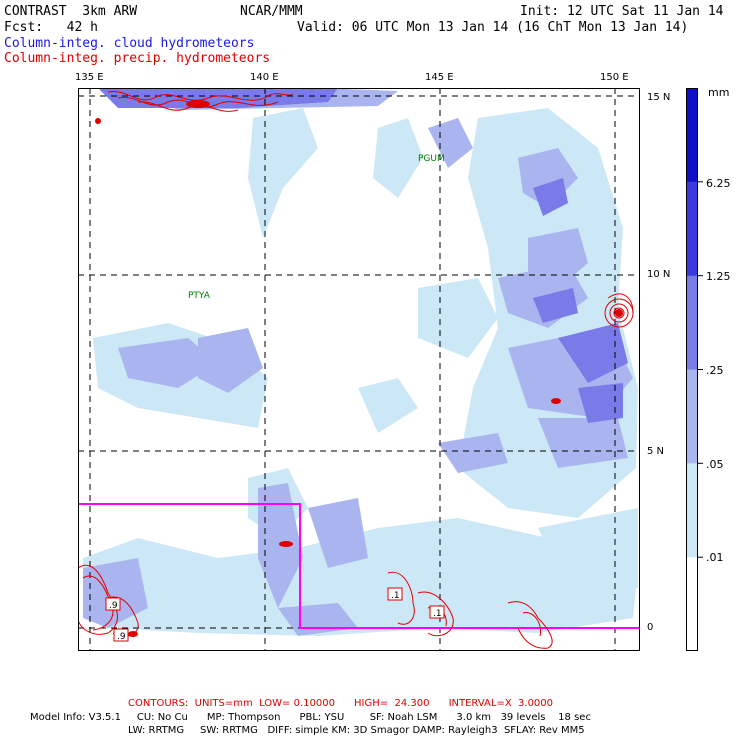 Image resolution: width=740 pixels, height=740 pixels. Describe the element at coordinates (359, 566) in the screenshot. I see `nested-domain-box` at that location.